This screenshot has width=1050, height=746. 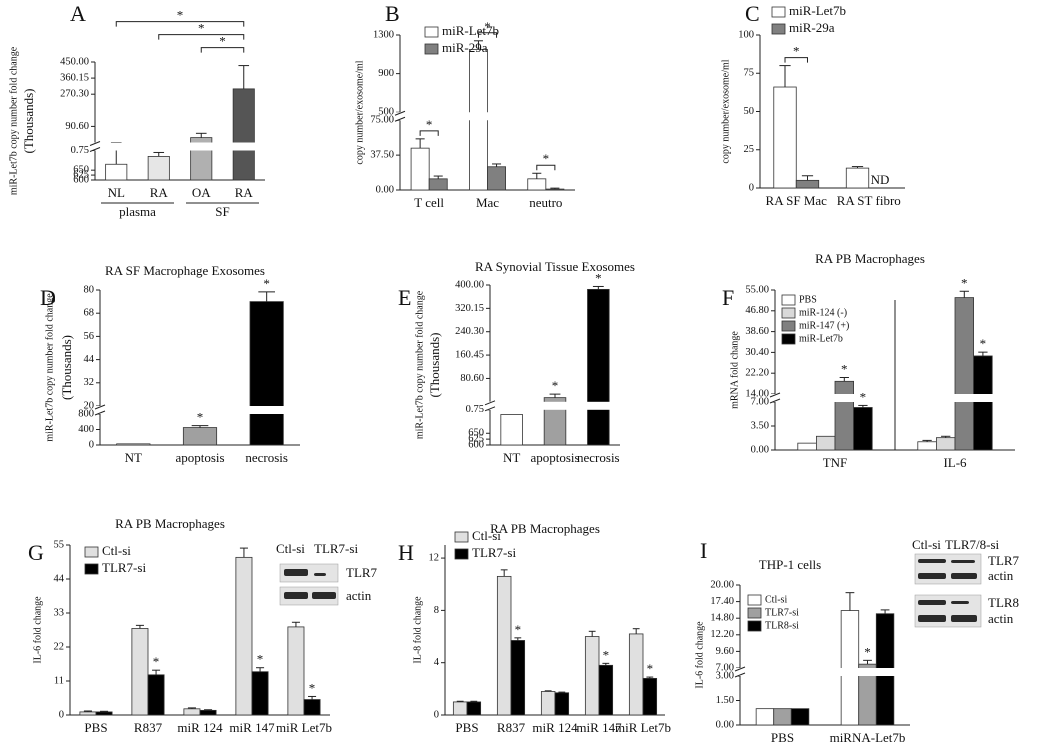 What do you see at coordinates (59, 578) in the screenshot?
I see `y-tick-label: 44` at bounding box center [59, 578].